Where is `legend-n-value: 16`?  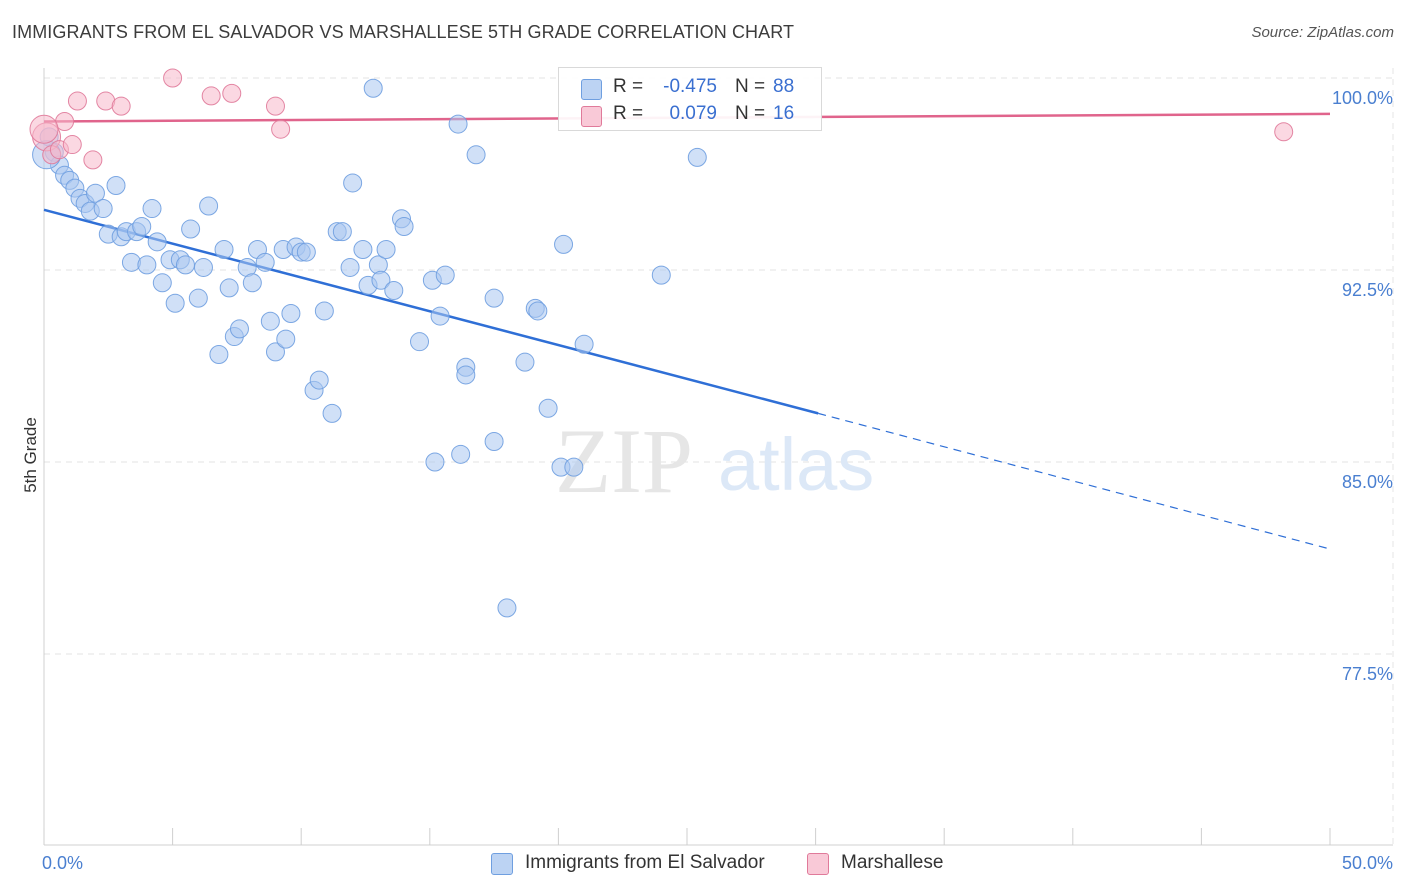
legend-n-value: 16 is located at coordinates (784, 113).